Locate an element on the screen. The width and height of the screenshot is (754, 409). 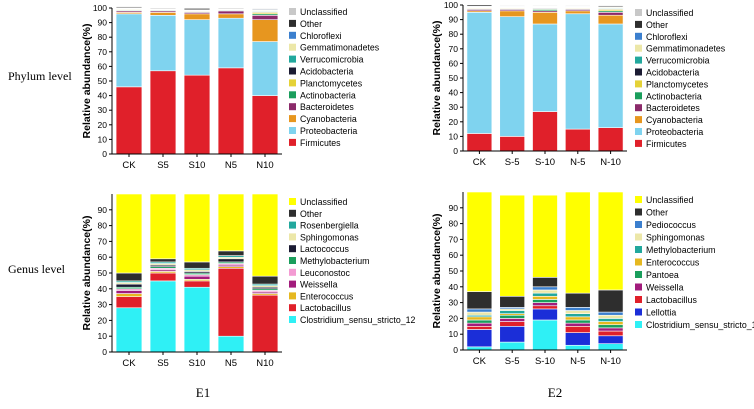
legend-label-e2_phylum-5: Planctomycetes is located at coordinates (677, 84).